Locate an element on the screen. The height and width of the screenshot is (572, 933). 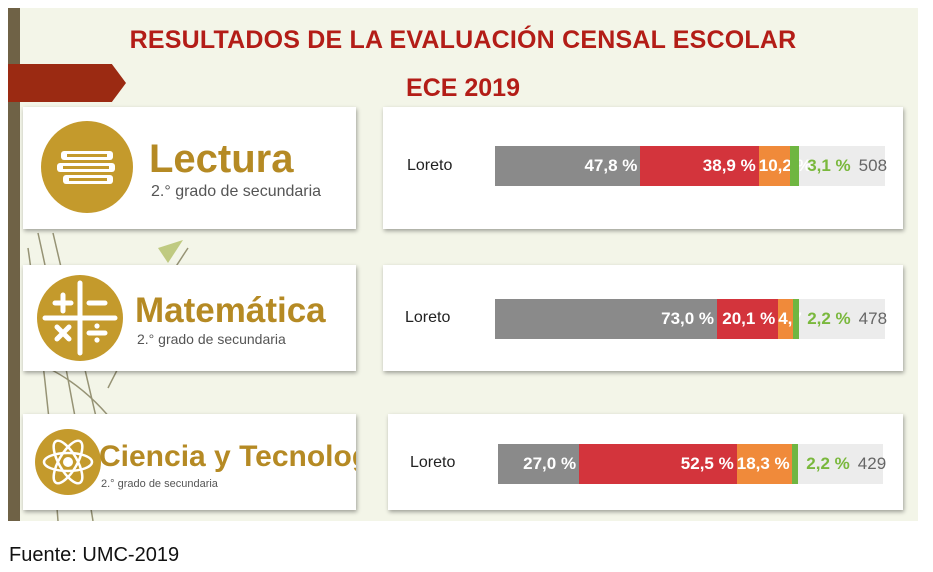
source-note: Fuente: UMC-2019 is located at coordinates (94, 555).